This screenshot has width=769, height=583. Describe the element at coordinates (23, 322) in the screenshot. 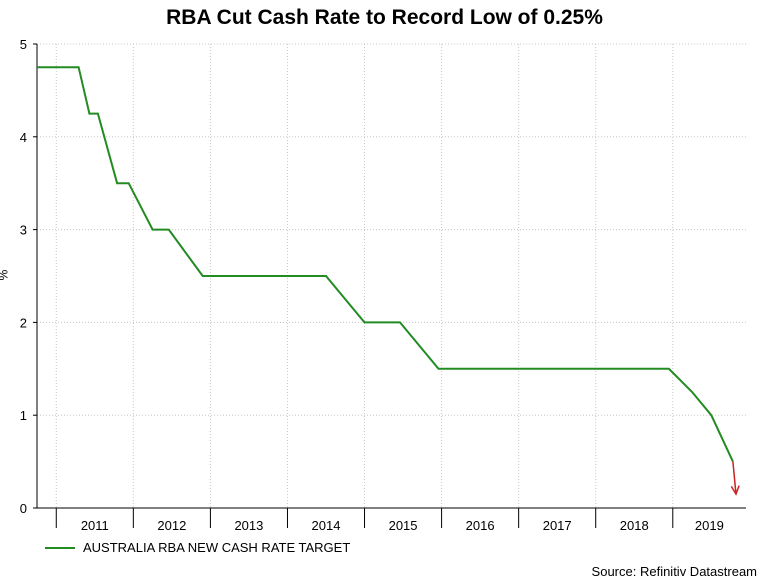

I see `y-tick-label: 2` at that location.